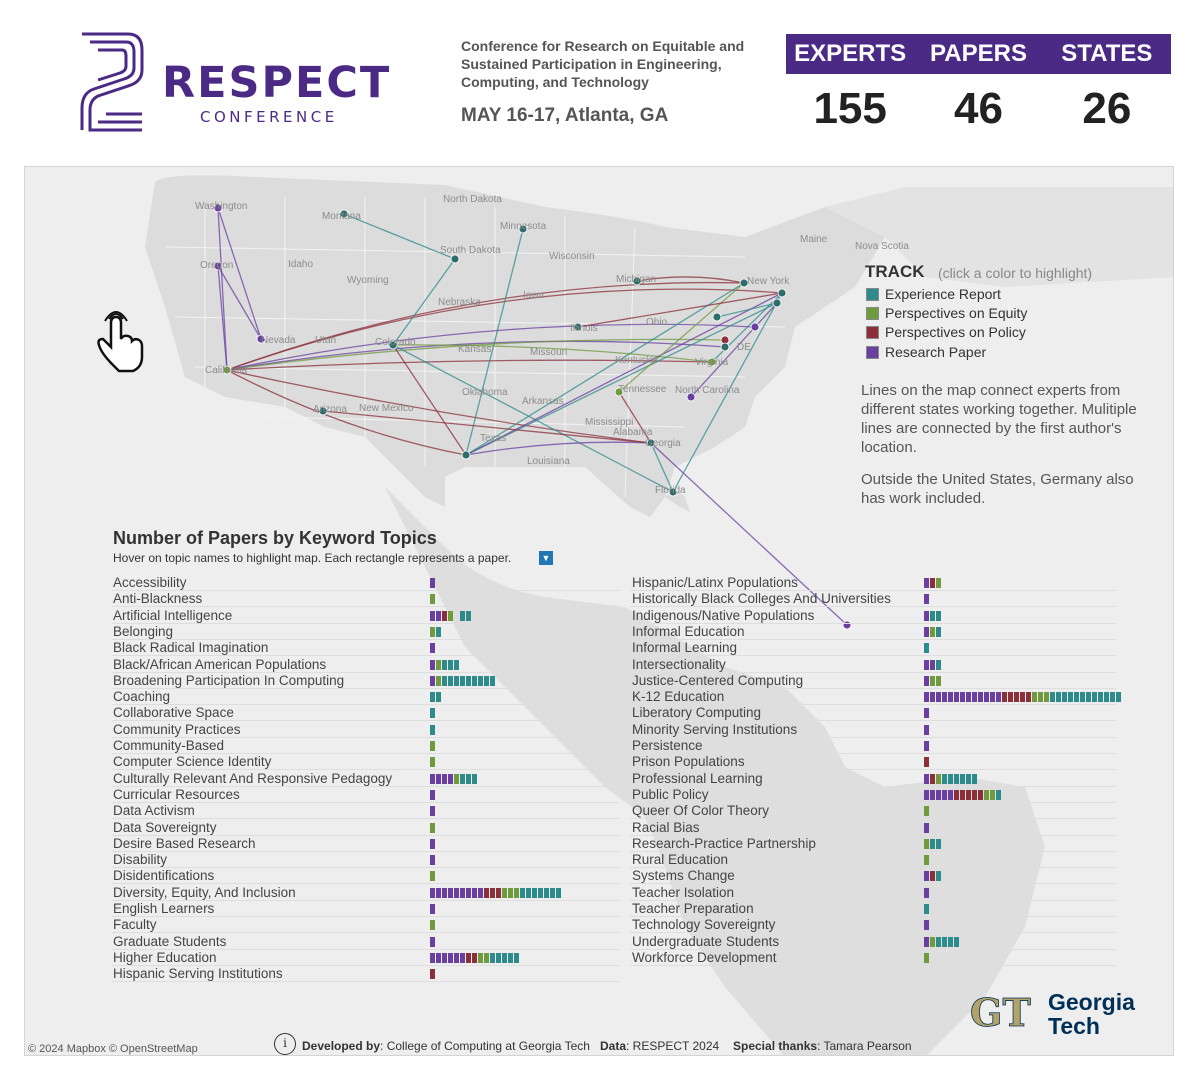  I want to click on keyword-row: Artificial Intelligence, so click(365, 616).